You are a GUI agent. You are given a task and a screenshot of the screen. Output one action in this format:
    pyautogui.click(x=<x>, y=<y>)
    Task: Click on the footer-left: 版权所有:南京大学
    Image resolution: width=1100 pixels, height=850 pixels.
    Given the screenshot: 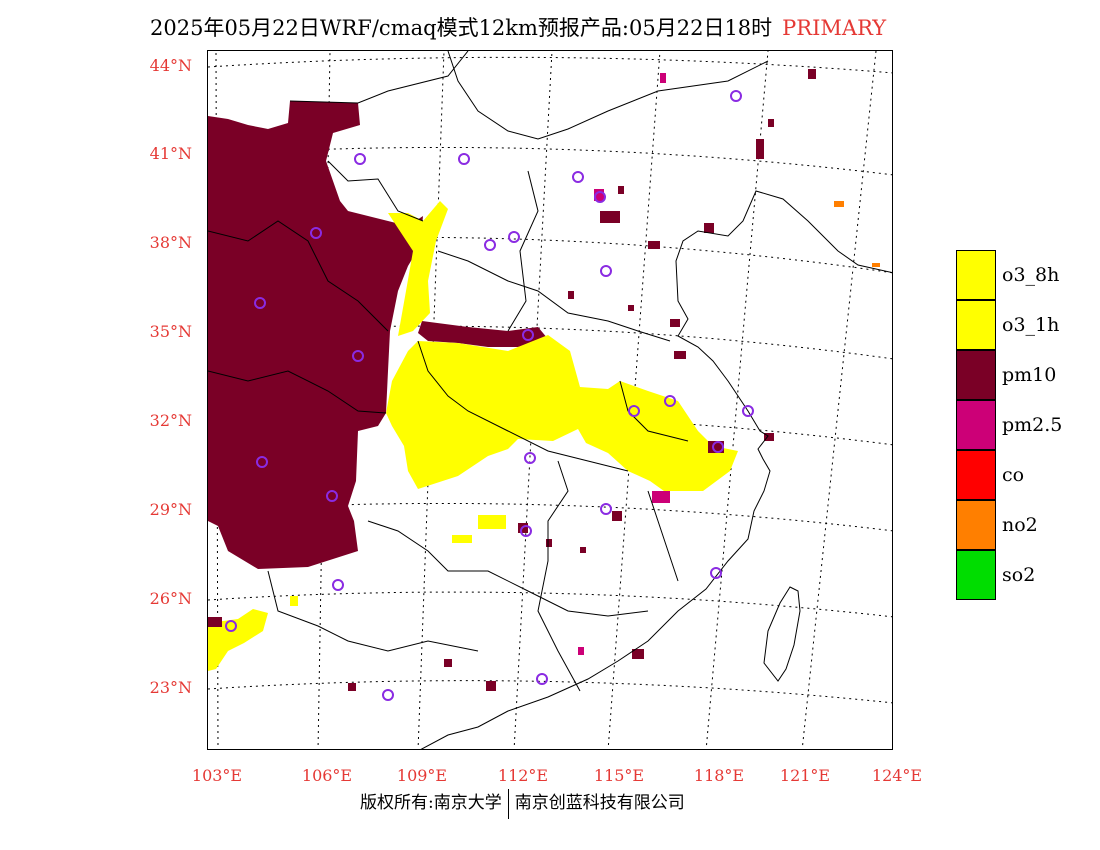 What is the action you would take?
    pyautogui.click(x=431, y=803)
    